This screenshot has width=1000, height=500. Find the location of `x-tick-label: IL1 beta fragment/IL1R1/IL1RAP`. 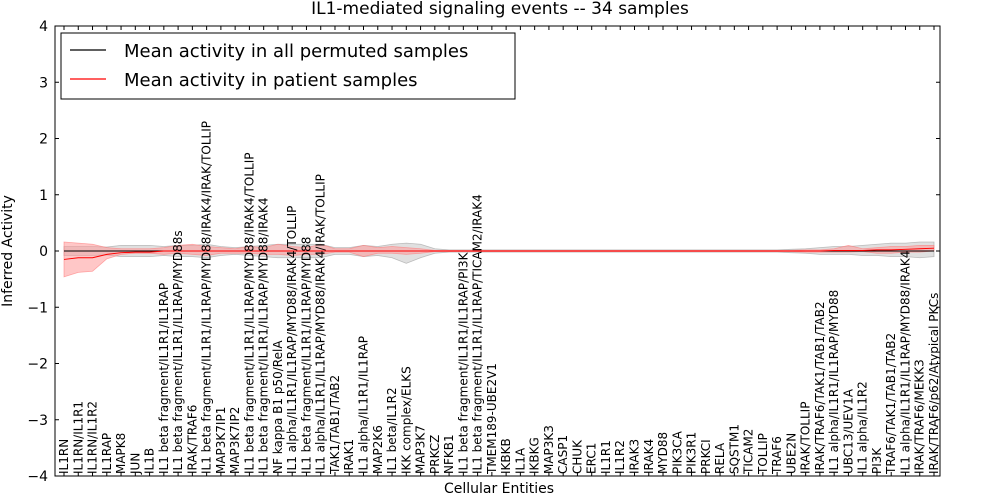

x-tick-label: IL1 beta fragment/IL1R1/IL1RAP is located at coordinates (164, 378).